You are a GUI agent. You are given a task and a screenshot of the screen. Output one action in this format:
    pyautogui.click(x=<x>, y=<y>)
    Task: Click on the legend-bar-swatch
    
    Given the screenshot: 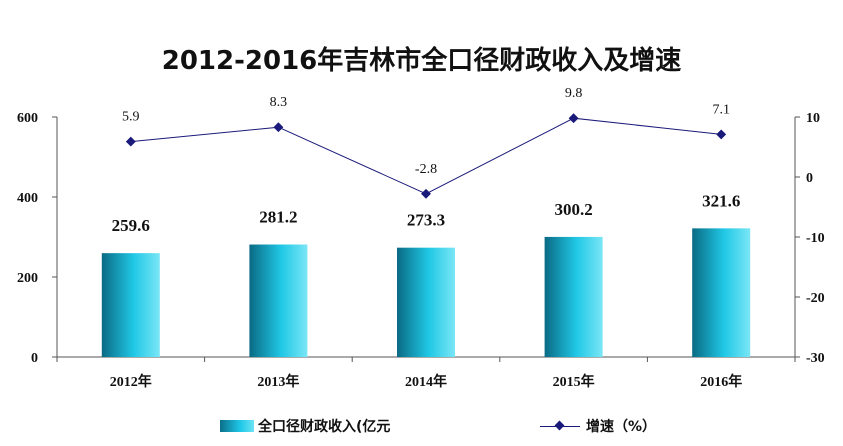 What is the action you would take?
    pyautogui.click(x=237, y=426)
    